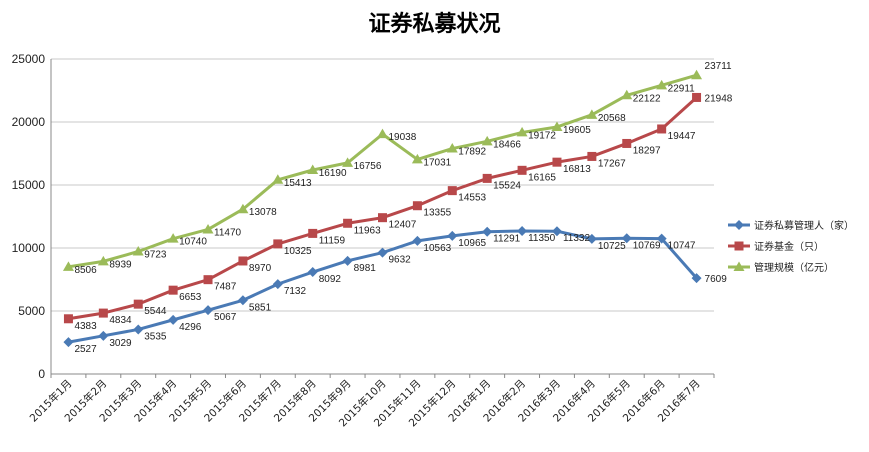 Image resolution: width=869 pixels, height=452 pixels. What do you see at coordinates (437, 213) in the screenshot?
I see `data-label-funds: 13355` at bounding box center [437, 213].